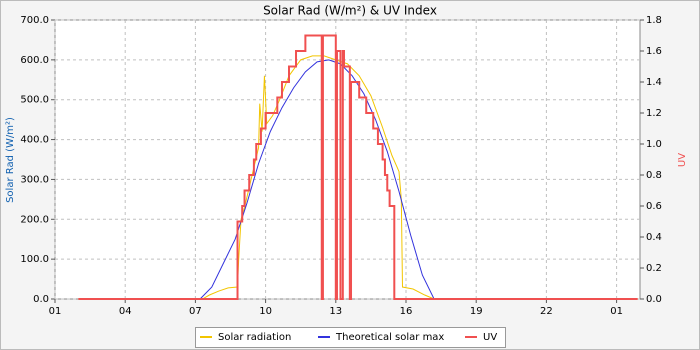  I want to click on y2-tick-label: 1.2, so click(654, 113).